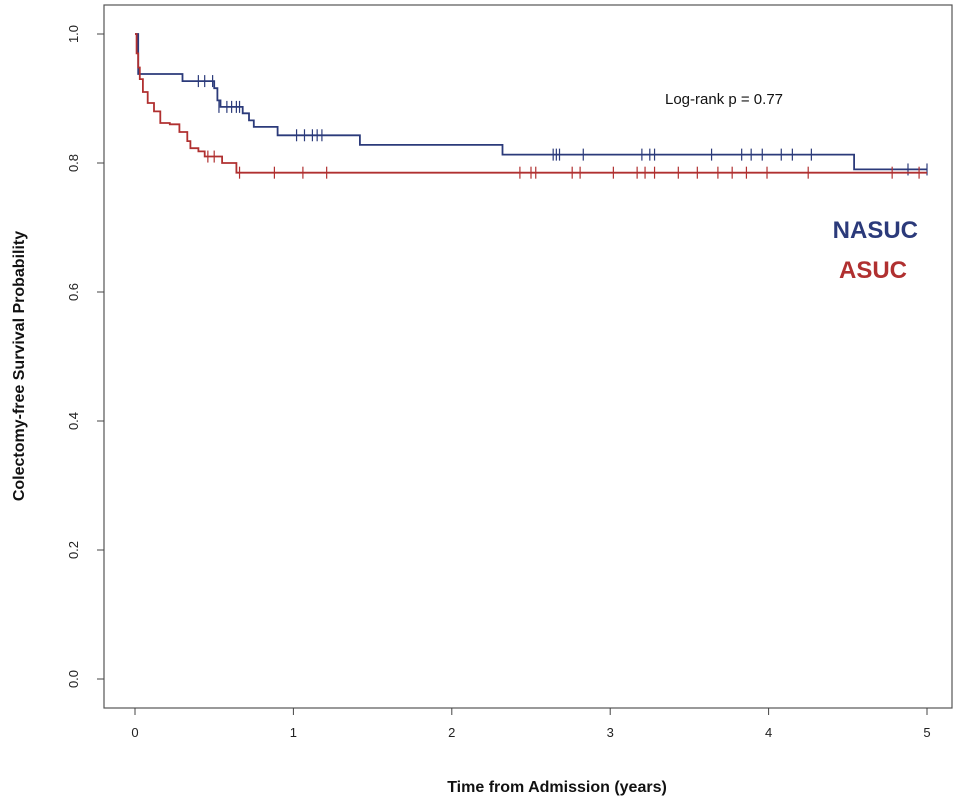 The width and height of the screenshot is (960, 801). I want to click on x-axis-title: Time from Admission (years), so click(557, 787).